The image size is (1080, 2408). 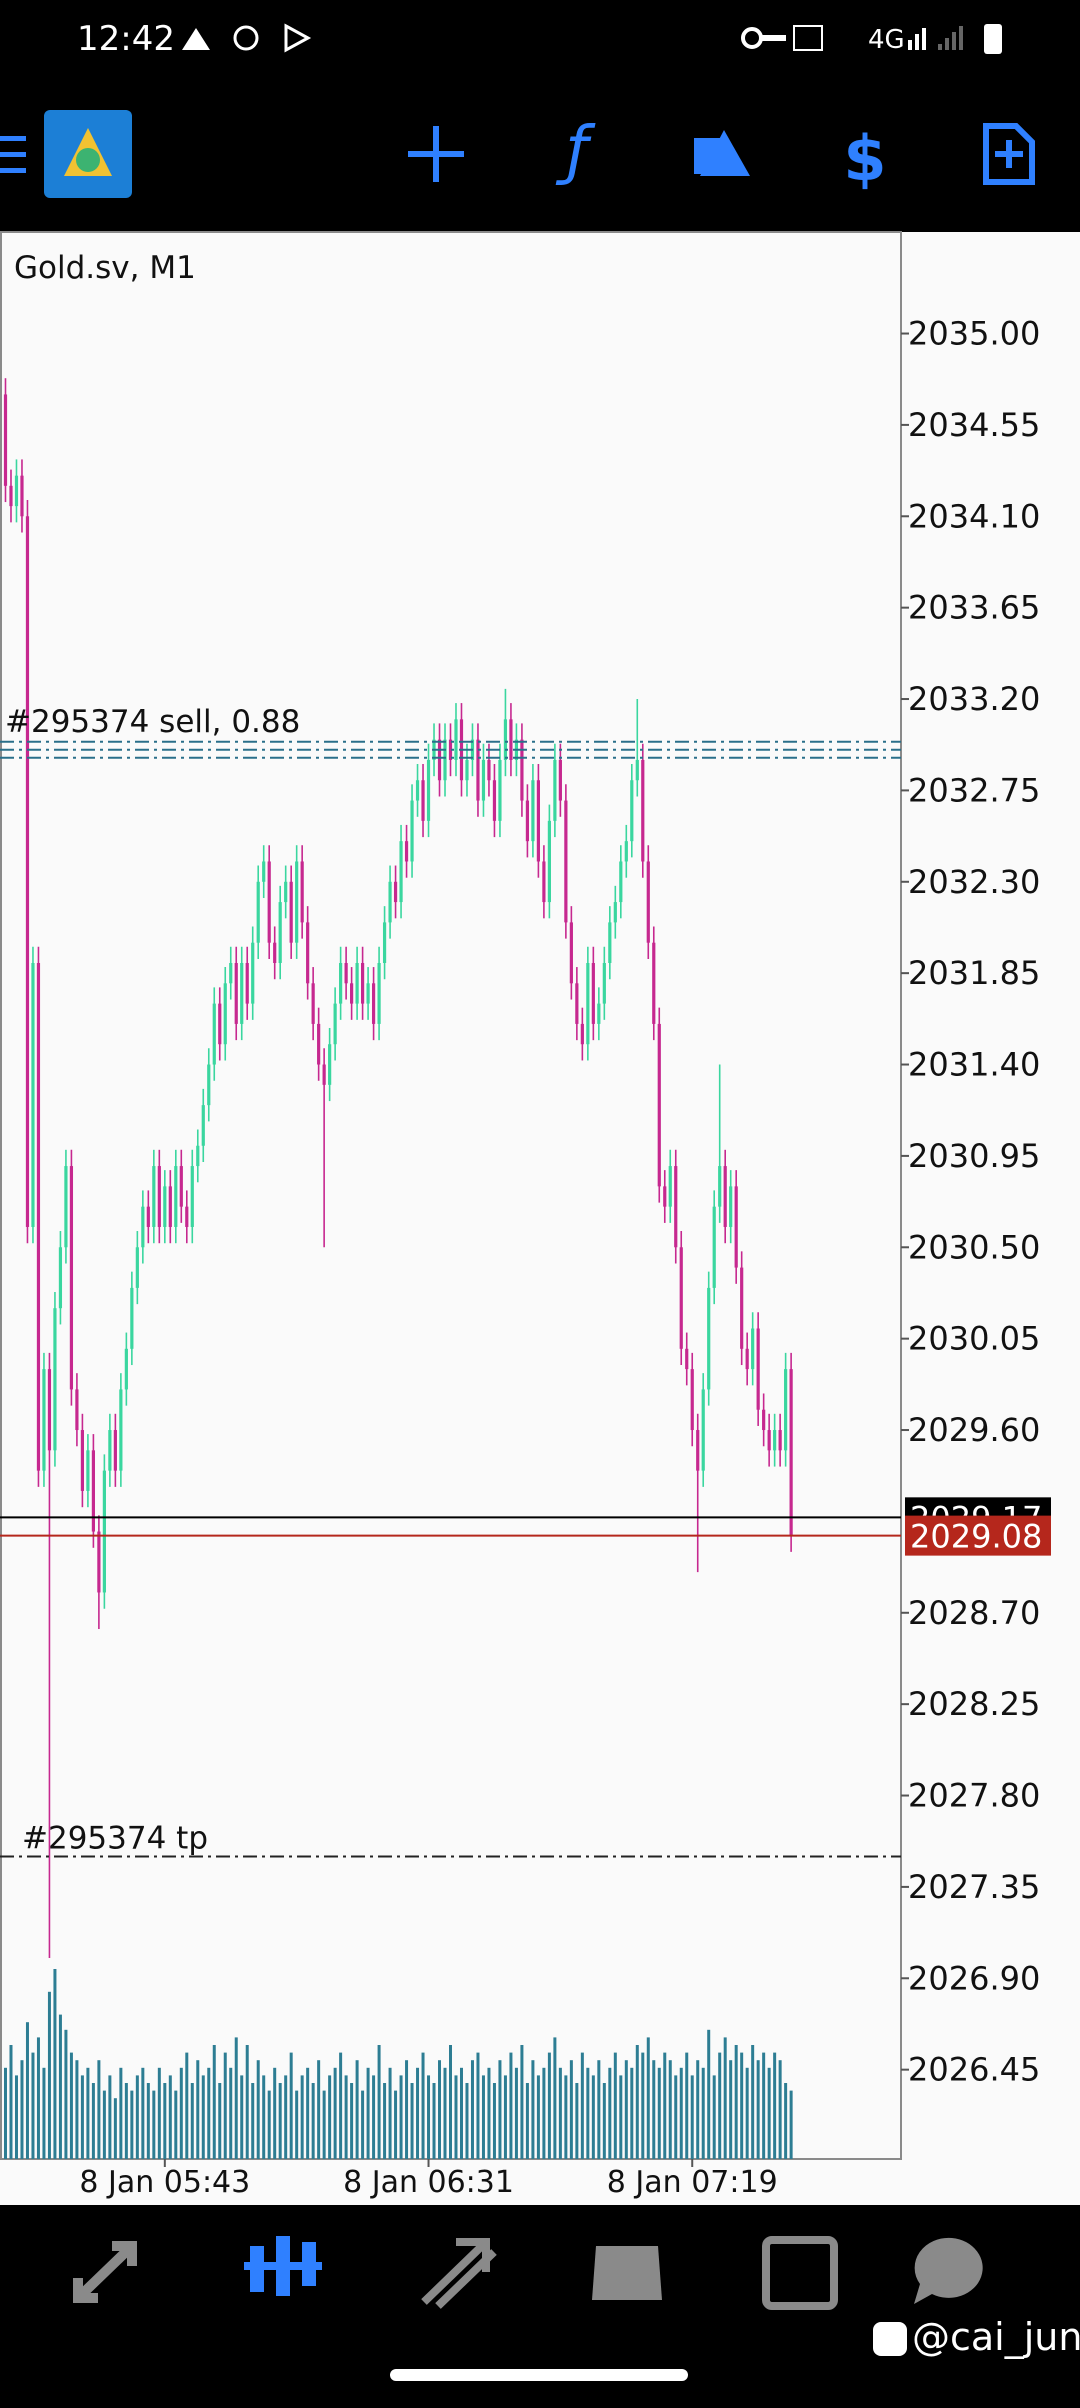 I want to click on y-tick-label: 2026.90, so click(x=974, y=1978).